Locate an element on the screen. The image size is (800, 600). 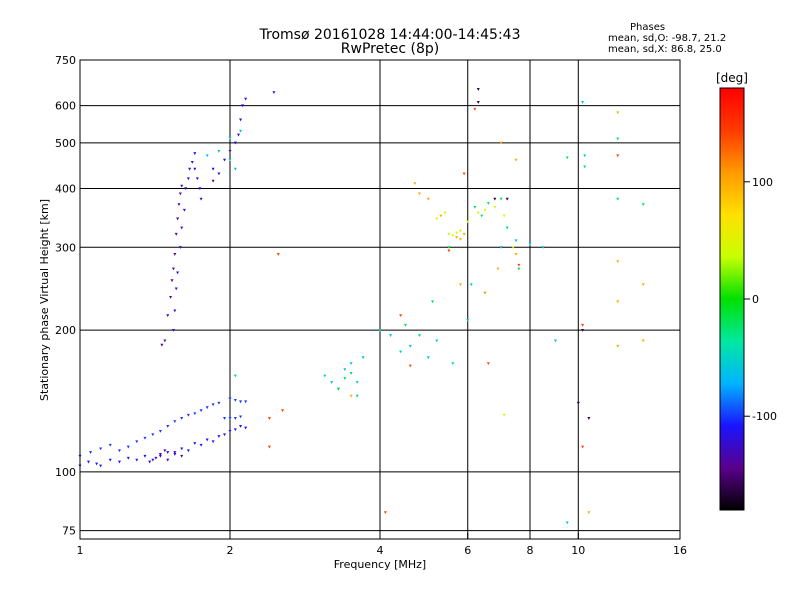
colorbar: [deg] 100 0 -100 is located at coordinates (746, 291).